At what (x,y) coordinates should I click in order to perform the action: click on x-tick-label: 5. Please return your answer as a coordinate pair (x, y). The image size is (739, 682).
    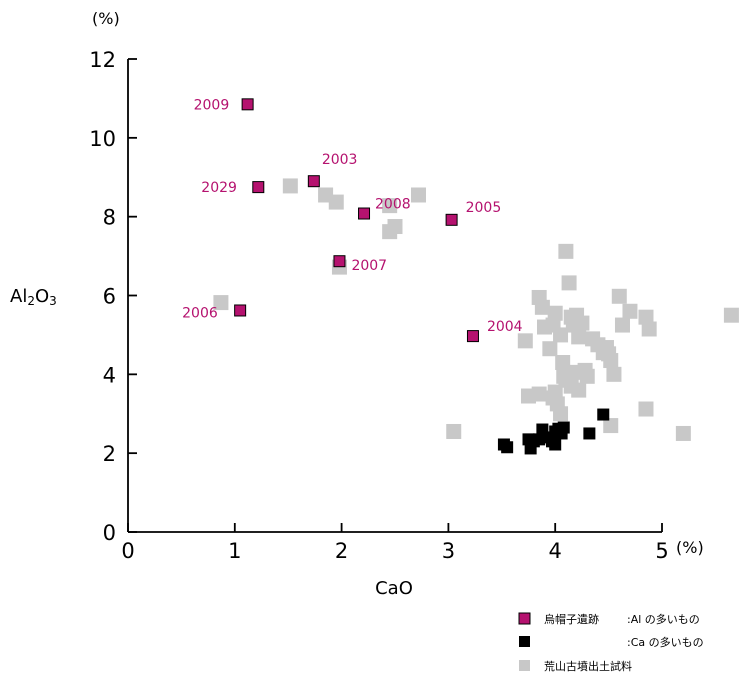
    Looking at the image, I should click on (661, 551).